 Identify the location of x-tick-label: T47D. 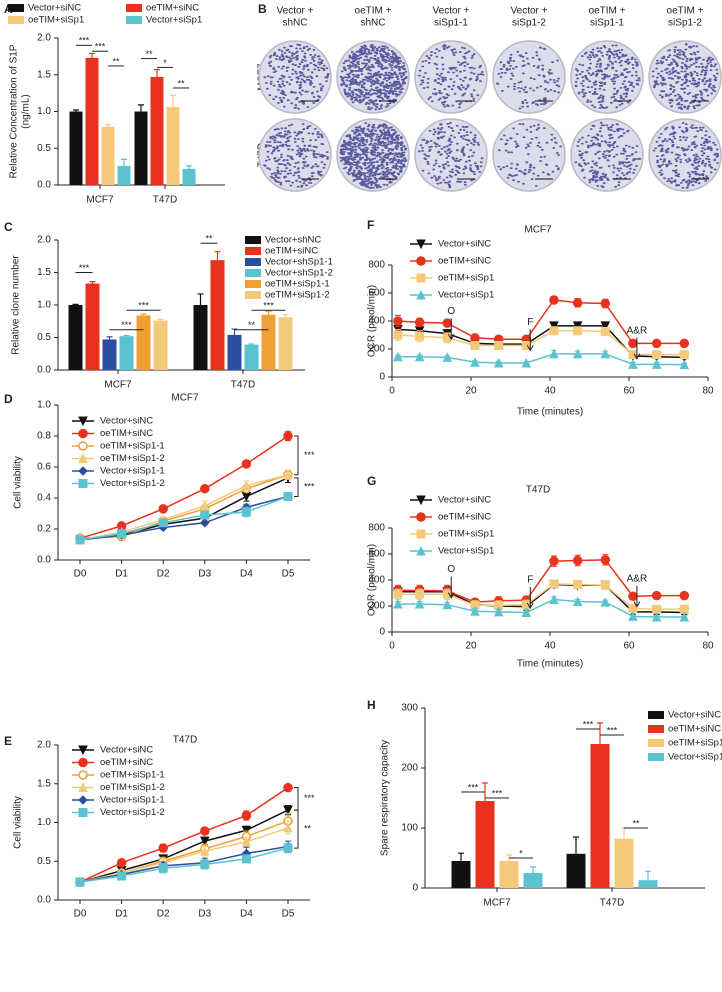
(243, 385).